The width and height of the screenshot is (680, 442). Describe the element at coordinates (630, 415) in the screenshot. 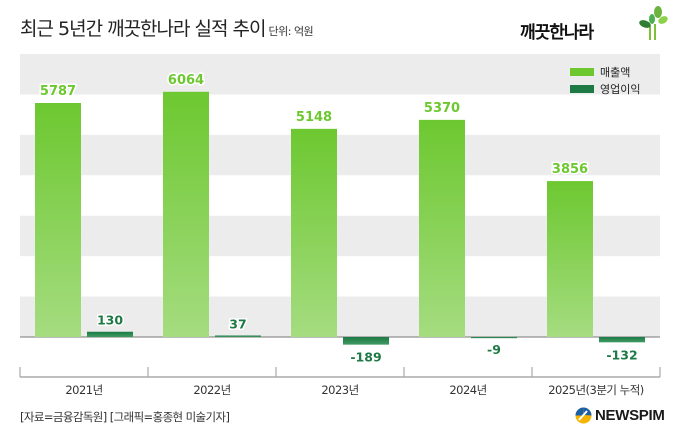

I see `publisher-name: NEWSPIM` at that location.